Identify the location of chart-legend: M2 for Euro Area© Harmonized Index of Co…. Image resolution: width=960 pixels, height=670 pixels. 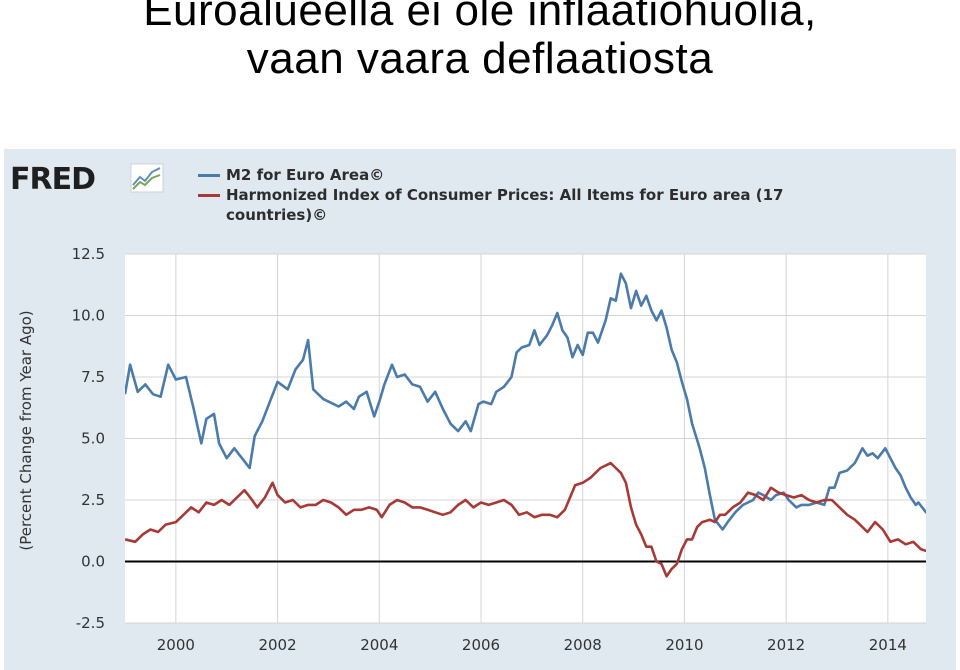
(531, 195).